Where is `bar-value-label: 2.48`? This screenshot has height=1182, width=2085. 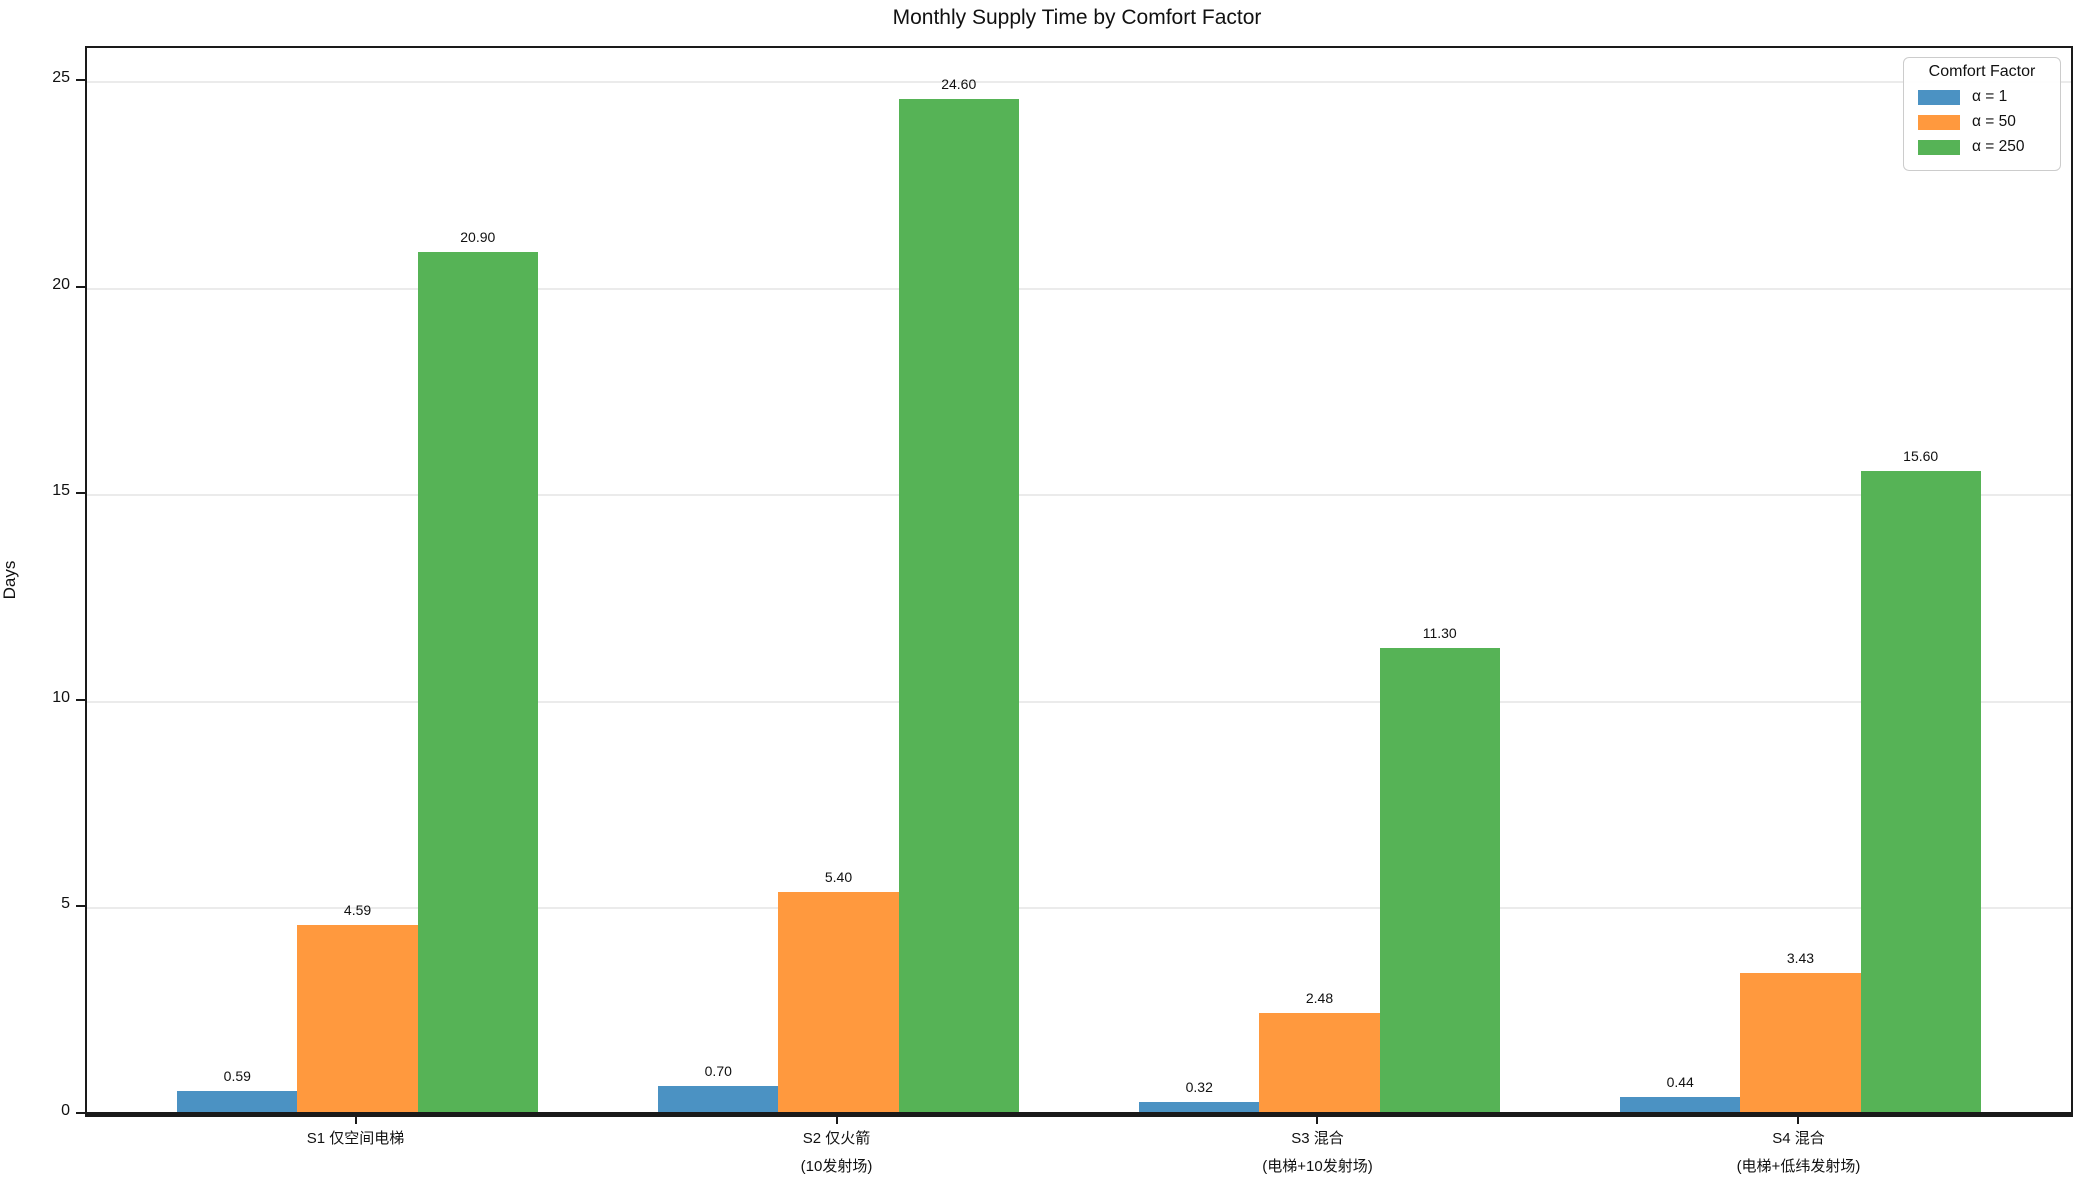 bar-value-label: 2.48 is located at coordinates (1319, 997).